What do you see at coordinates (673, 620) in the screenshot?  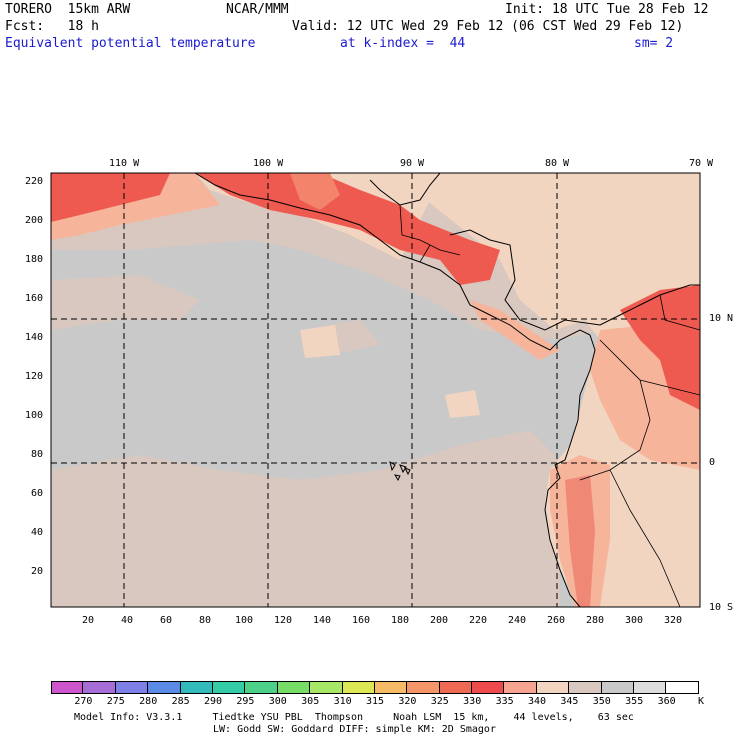 I see `x-tick: 320` at bounding box center [673, 620].